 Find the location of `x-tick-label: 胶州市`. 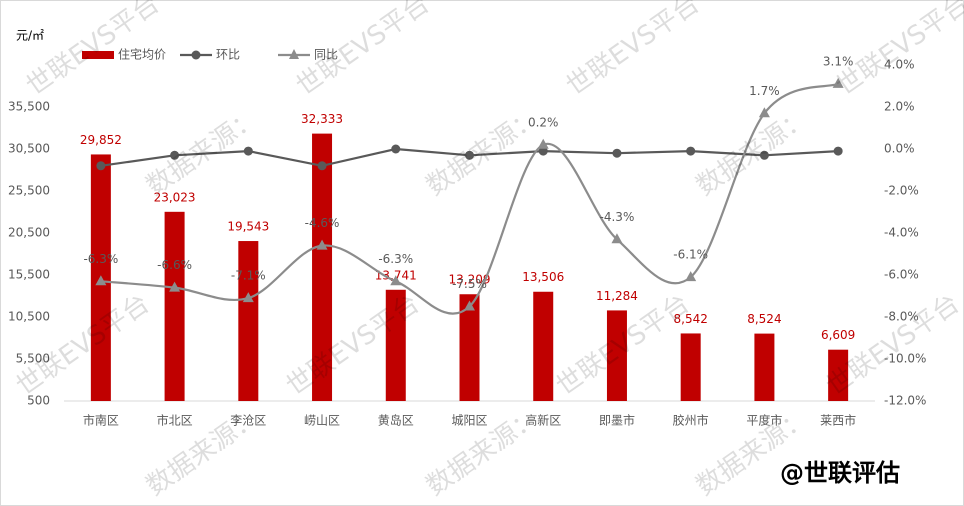

x-tick-label: 胶州市 is located at coordinates (691, 420).